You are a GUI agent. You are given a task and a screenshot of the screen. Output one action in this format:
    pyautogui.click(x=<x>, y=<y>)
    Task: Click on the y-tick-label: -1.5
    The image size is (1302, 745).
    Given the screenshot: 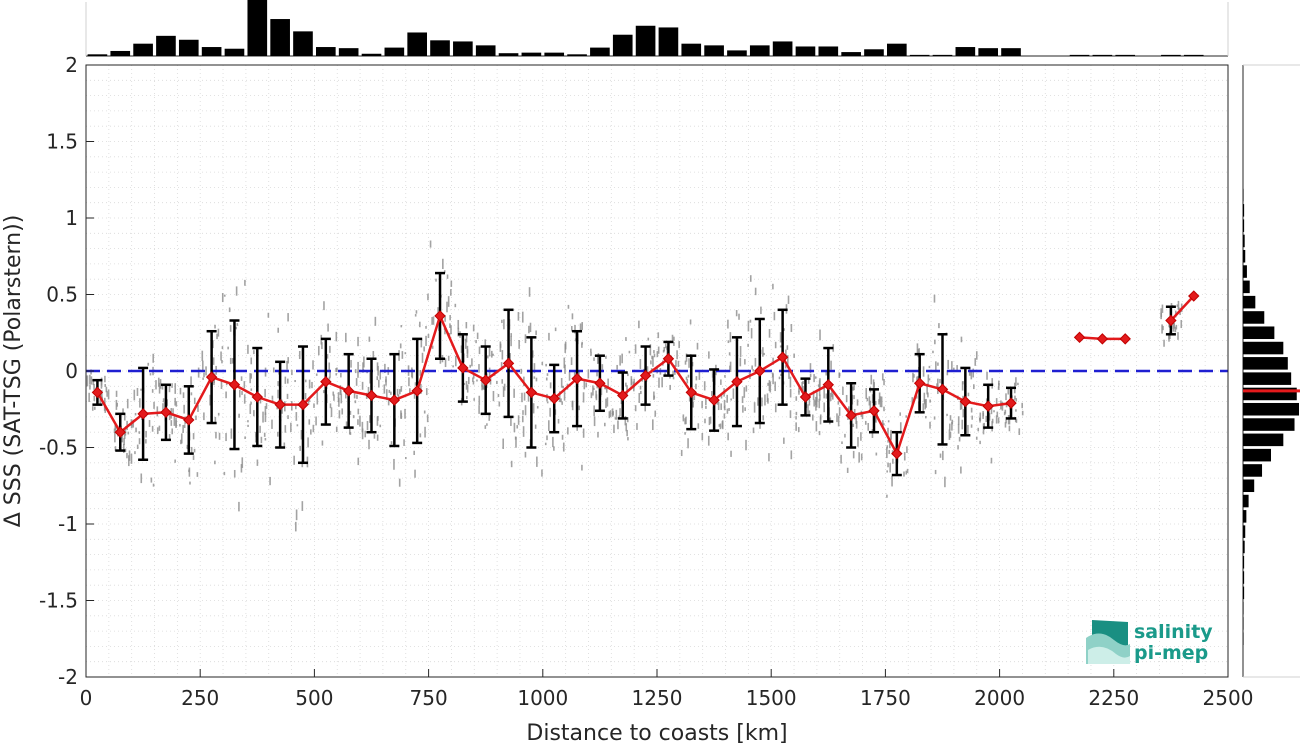 What is the action you would take?
    pyautogui.click(x=58, y=601)
    